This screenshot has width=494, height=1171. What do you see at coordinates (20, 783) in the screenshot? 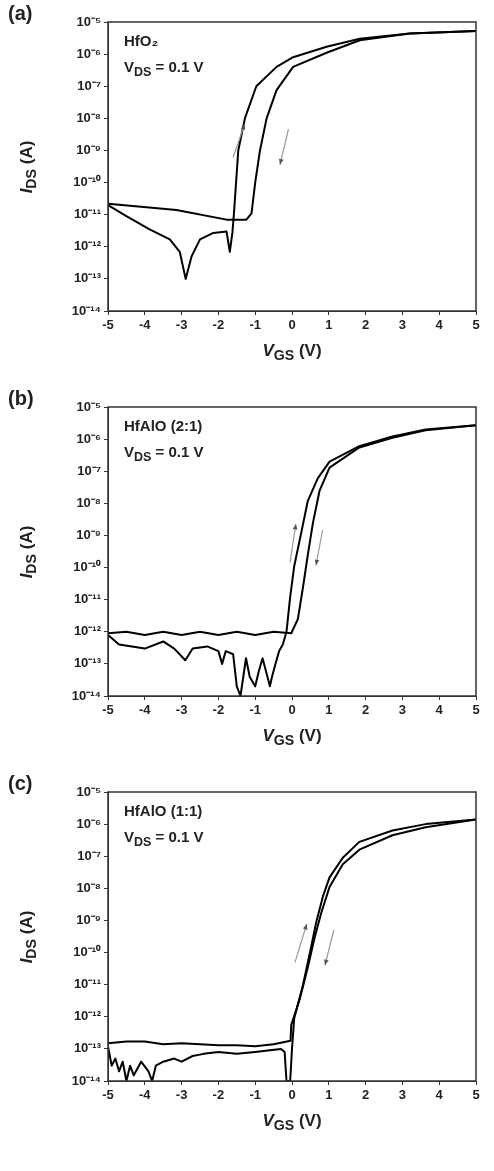
I see `chart-title: (c)` at bounding box center [20, 783].